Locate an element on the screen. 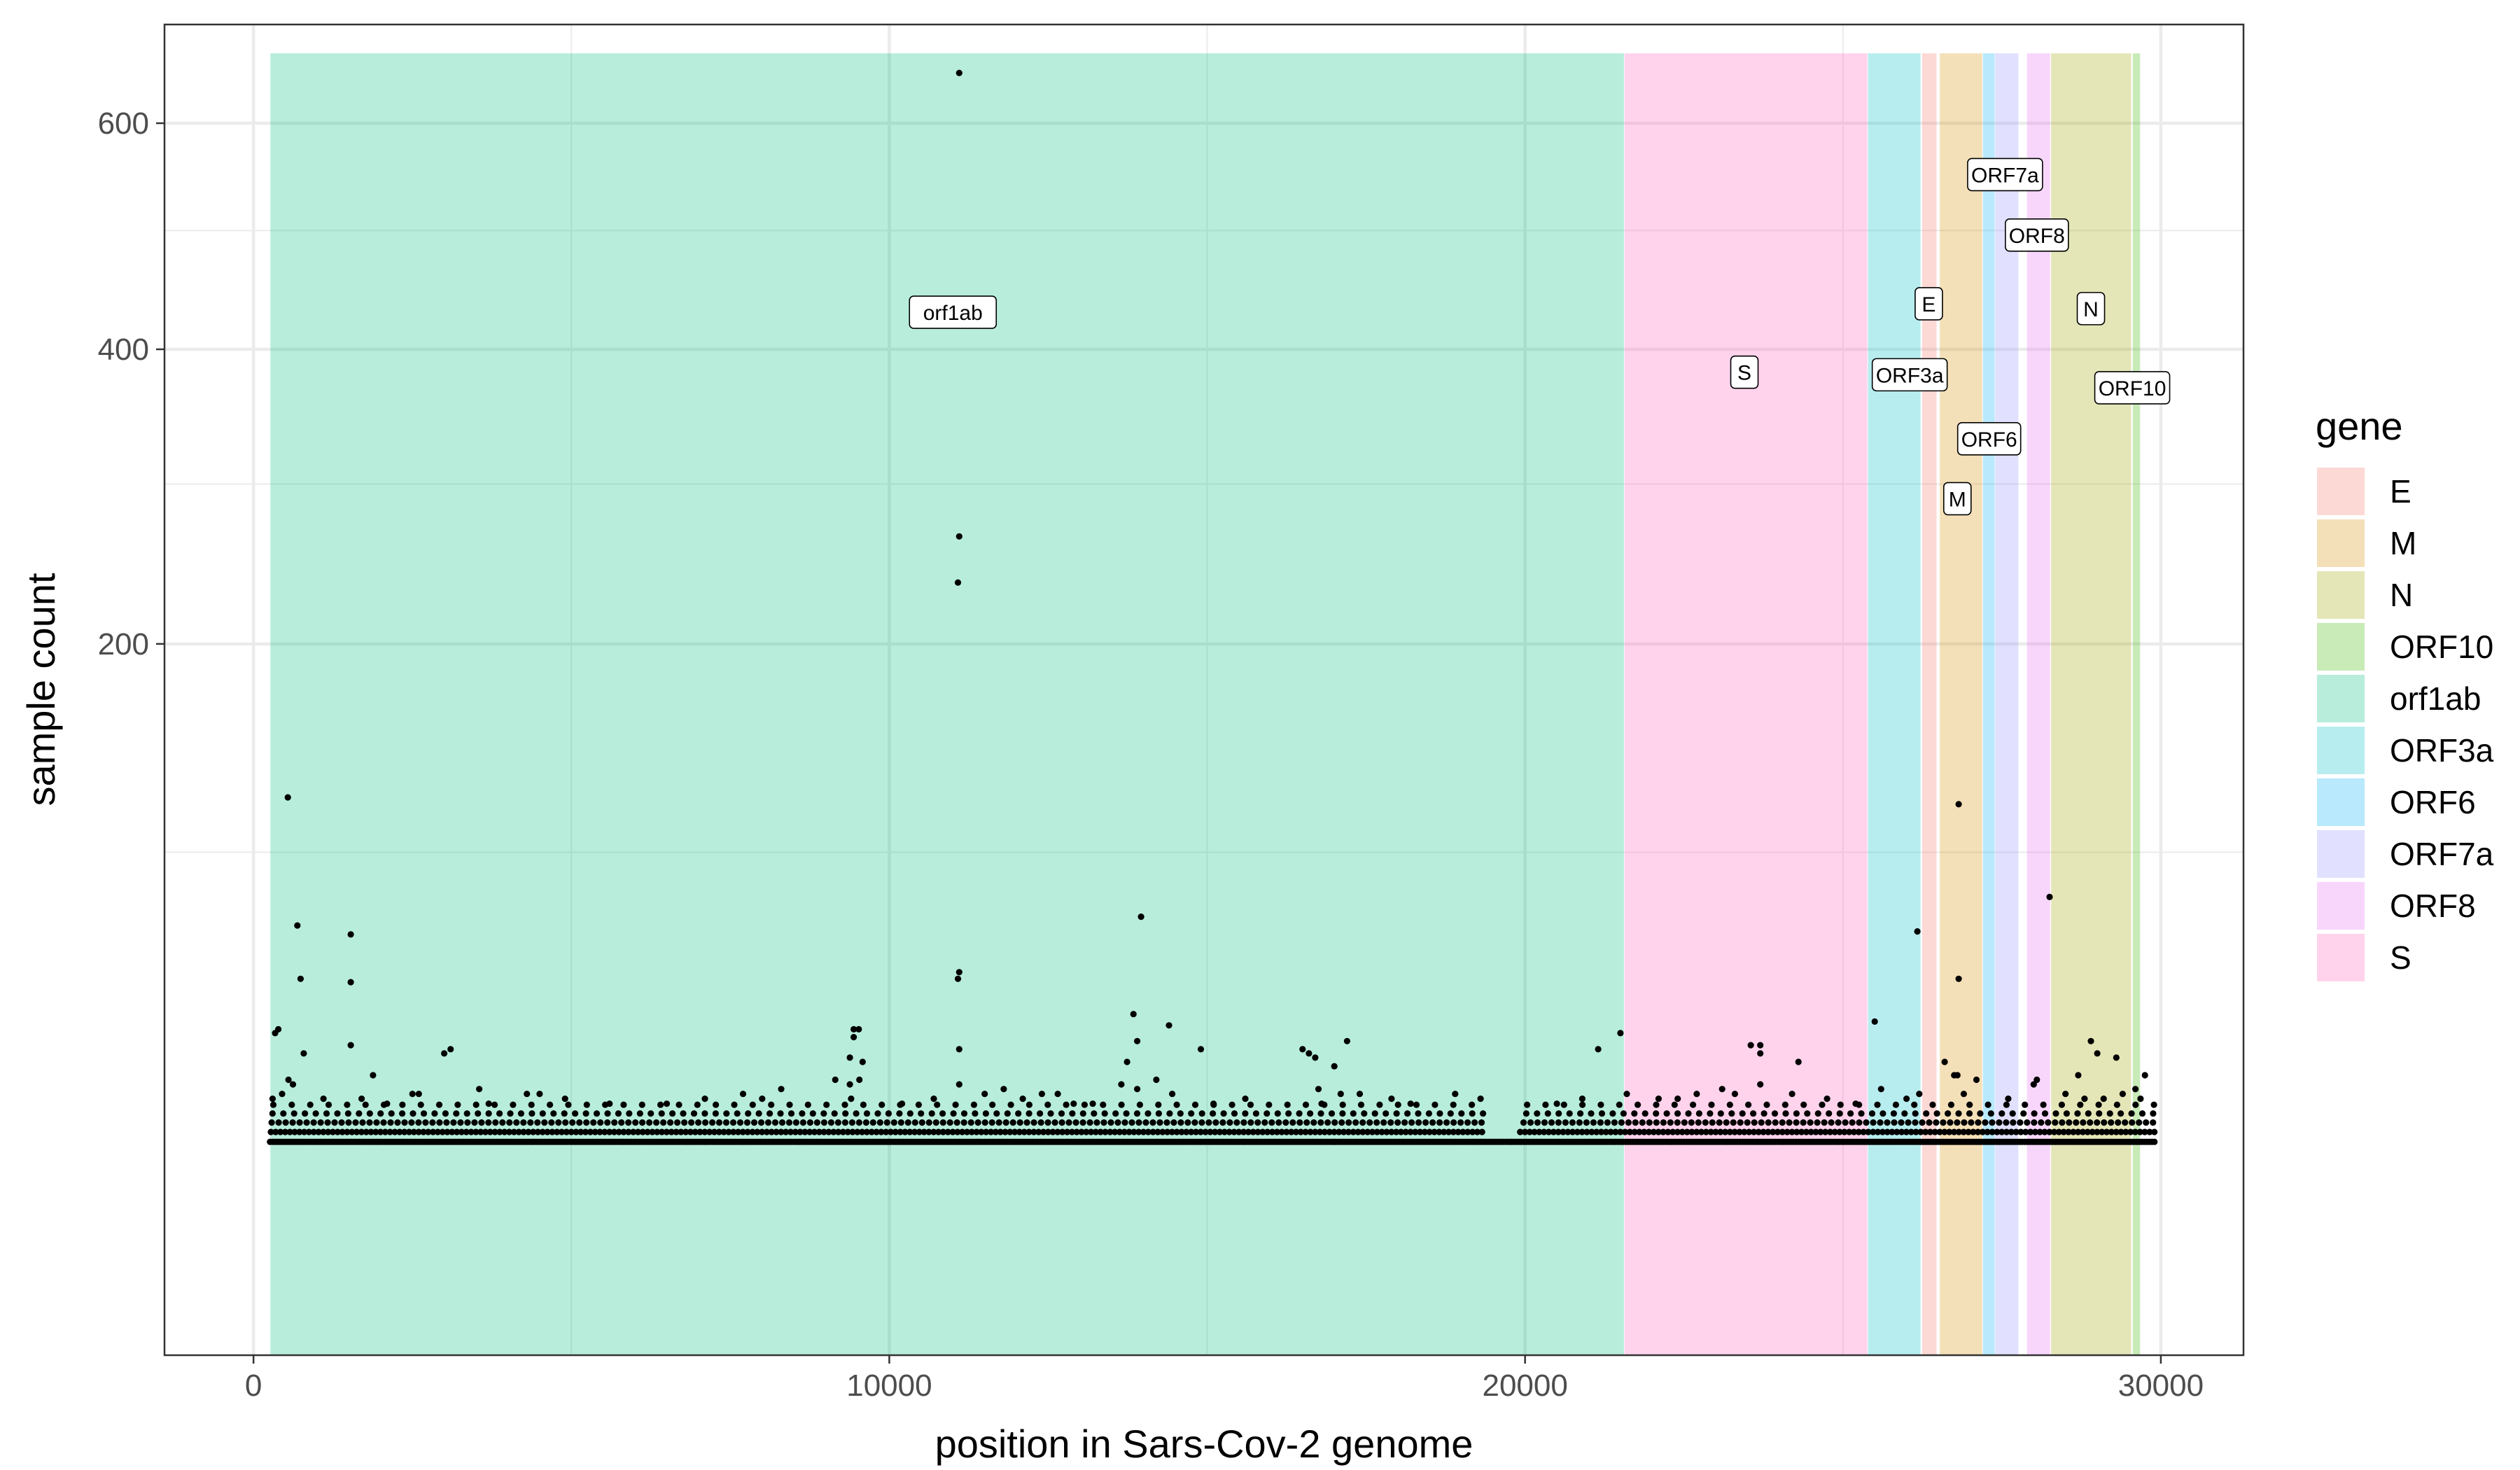 The height and width of the screenshot is (1470, 2520). gene-label-box is located at coordinates (1909, 375).